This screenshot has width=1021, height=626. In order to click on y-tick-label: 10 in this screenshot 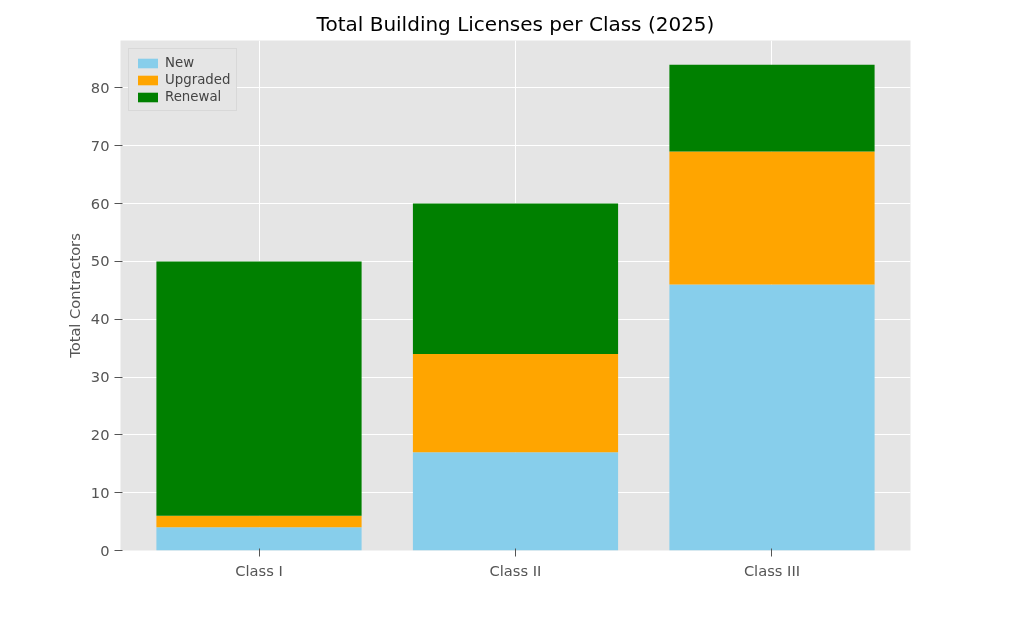, I will do `click(100, 492)`.